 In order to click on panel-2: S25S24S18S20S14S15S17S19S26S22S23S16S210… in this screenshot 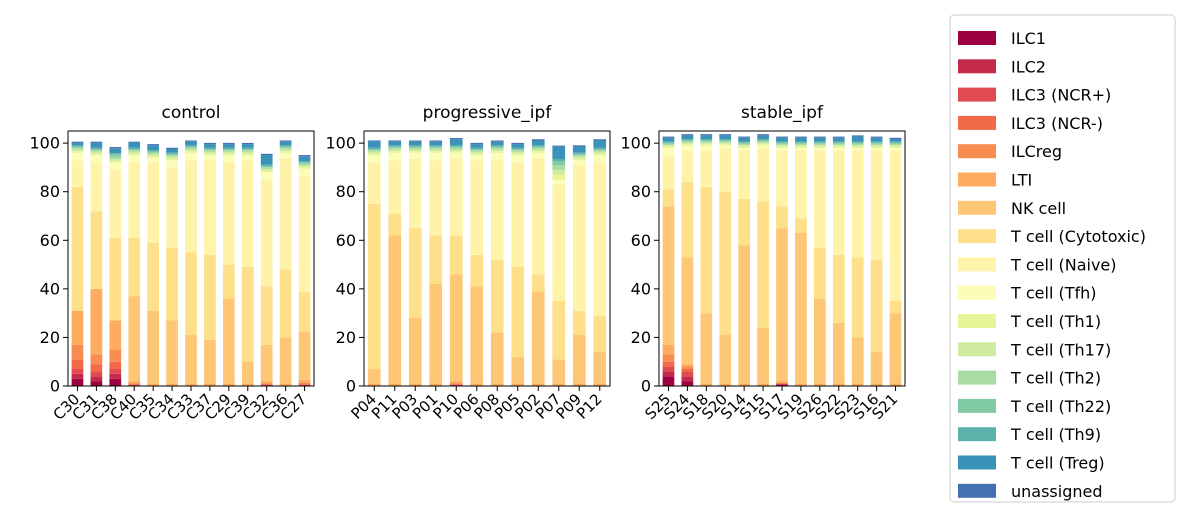, I will do `click(763, 263)`.